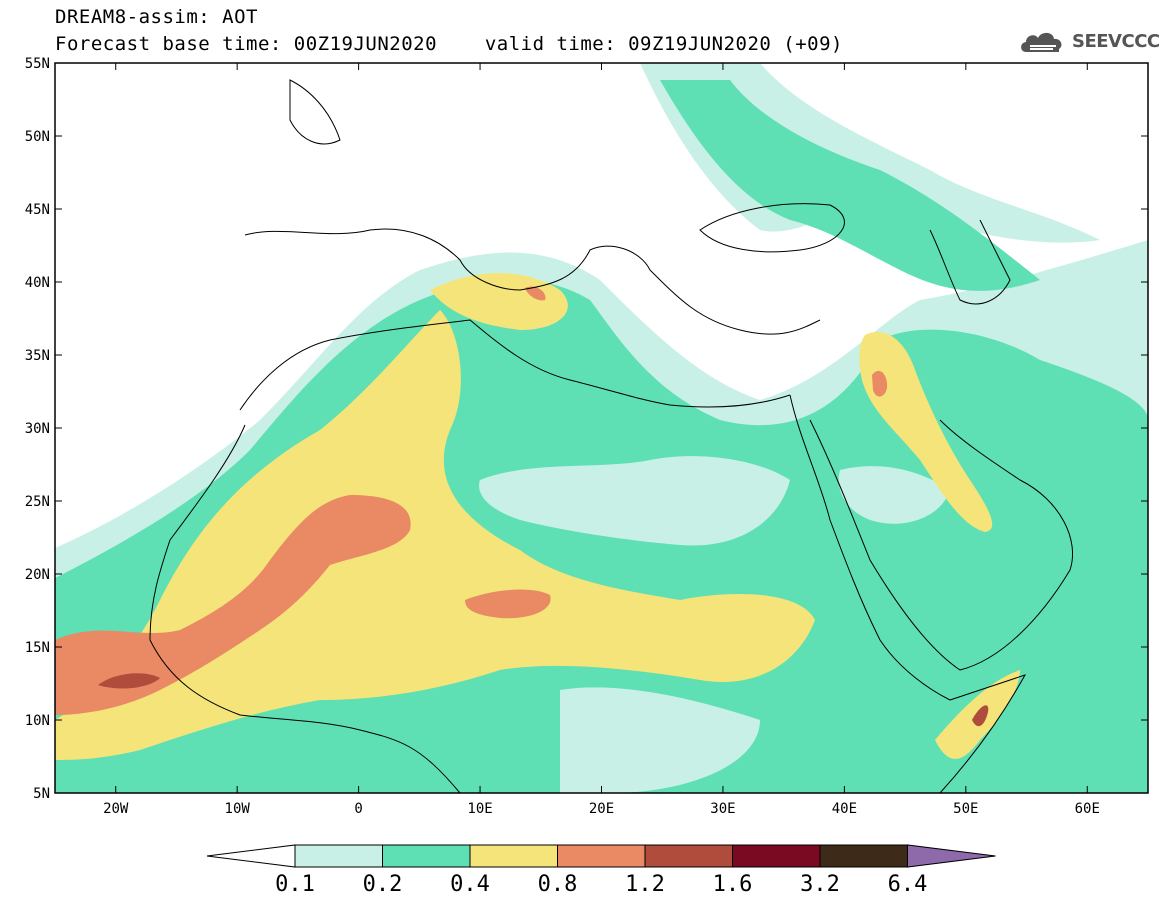 The width and height of the screenshot is (1165, 905). I want to click on map-title: DREAM8-assim: AOT, so click(156, 17).